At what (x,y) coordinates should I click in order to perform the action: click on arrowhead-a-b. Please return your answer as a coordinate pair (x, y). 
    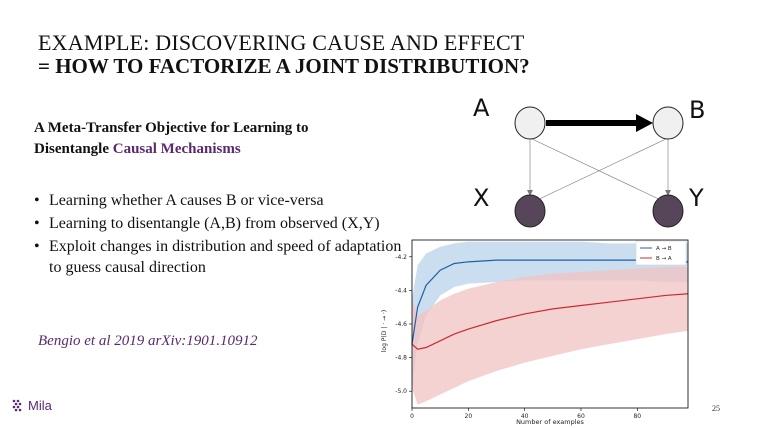
    Looking at the image, I should click on (644, 123).